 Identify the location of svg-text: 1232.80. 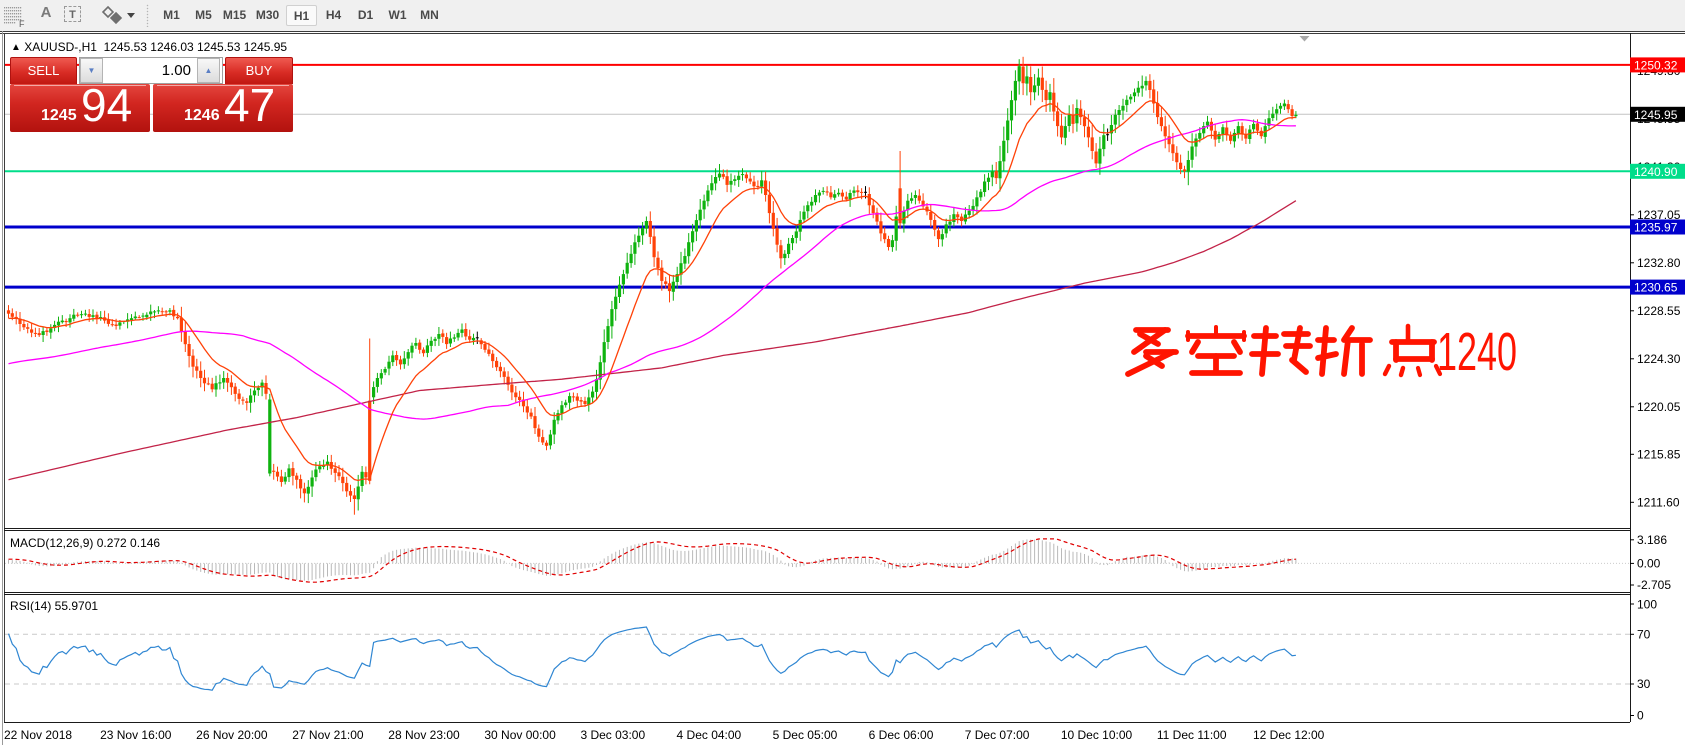
(1659, 263).